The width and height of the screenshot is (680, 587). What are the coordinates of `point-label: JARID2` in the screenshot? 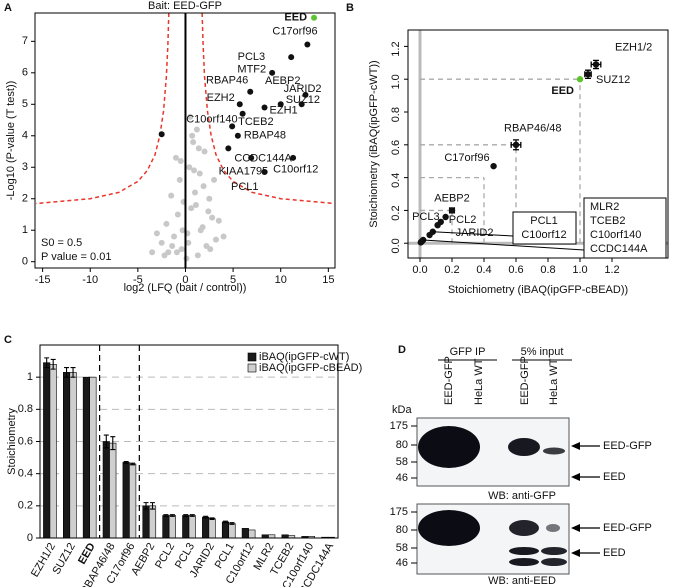 It's located at (303, 89).